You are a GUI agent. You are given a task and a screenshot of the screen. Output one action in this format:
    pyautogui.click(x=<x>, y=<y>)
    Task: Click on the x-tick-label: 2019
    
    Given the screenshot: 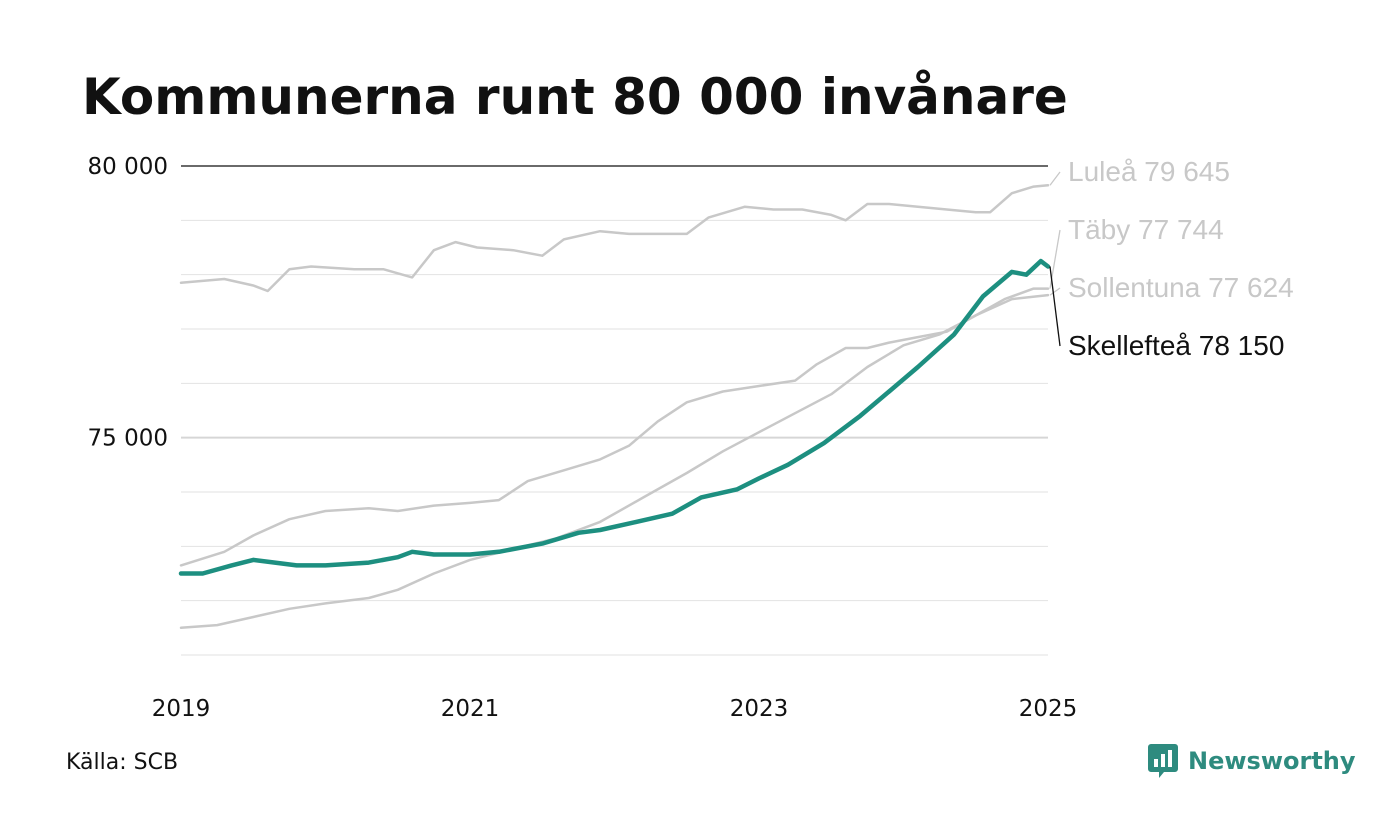 What is the action you would take?
    pyautogui.click(x=181, y=709)
    